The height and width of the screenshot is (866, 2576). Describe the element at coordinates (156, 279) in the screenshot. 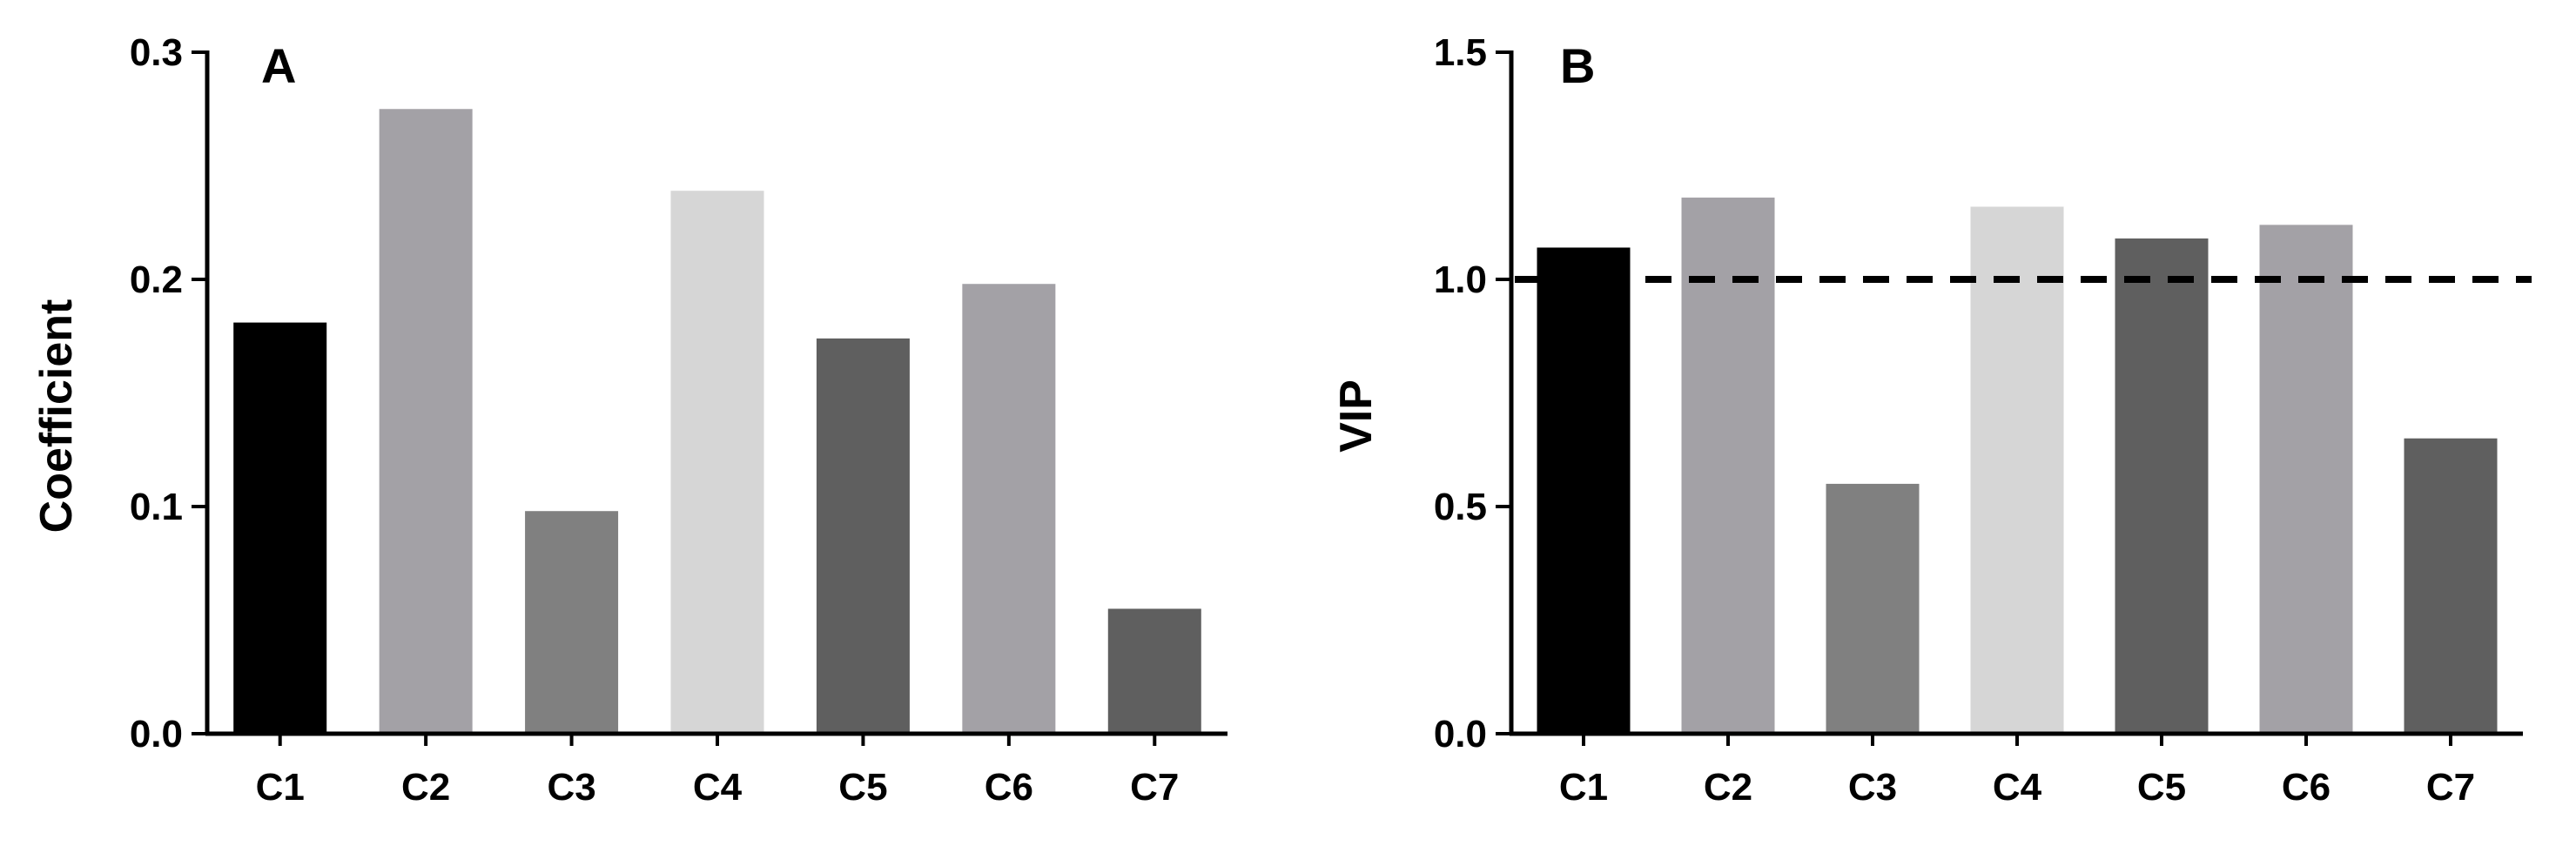

I see `panel-a-y-tick-label: 0.2` at that location.